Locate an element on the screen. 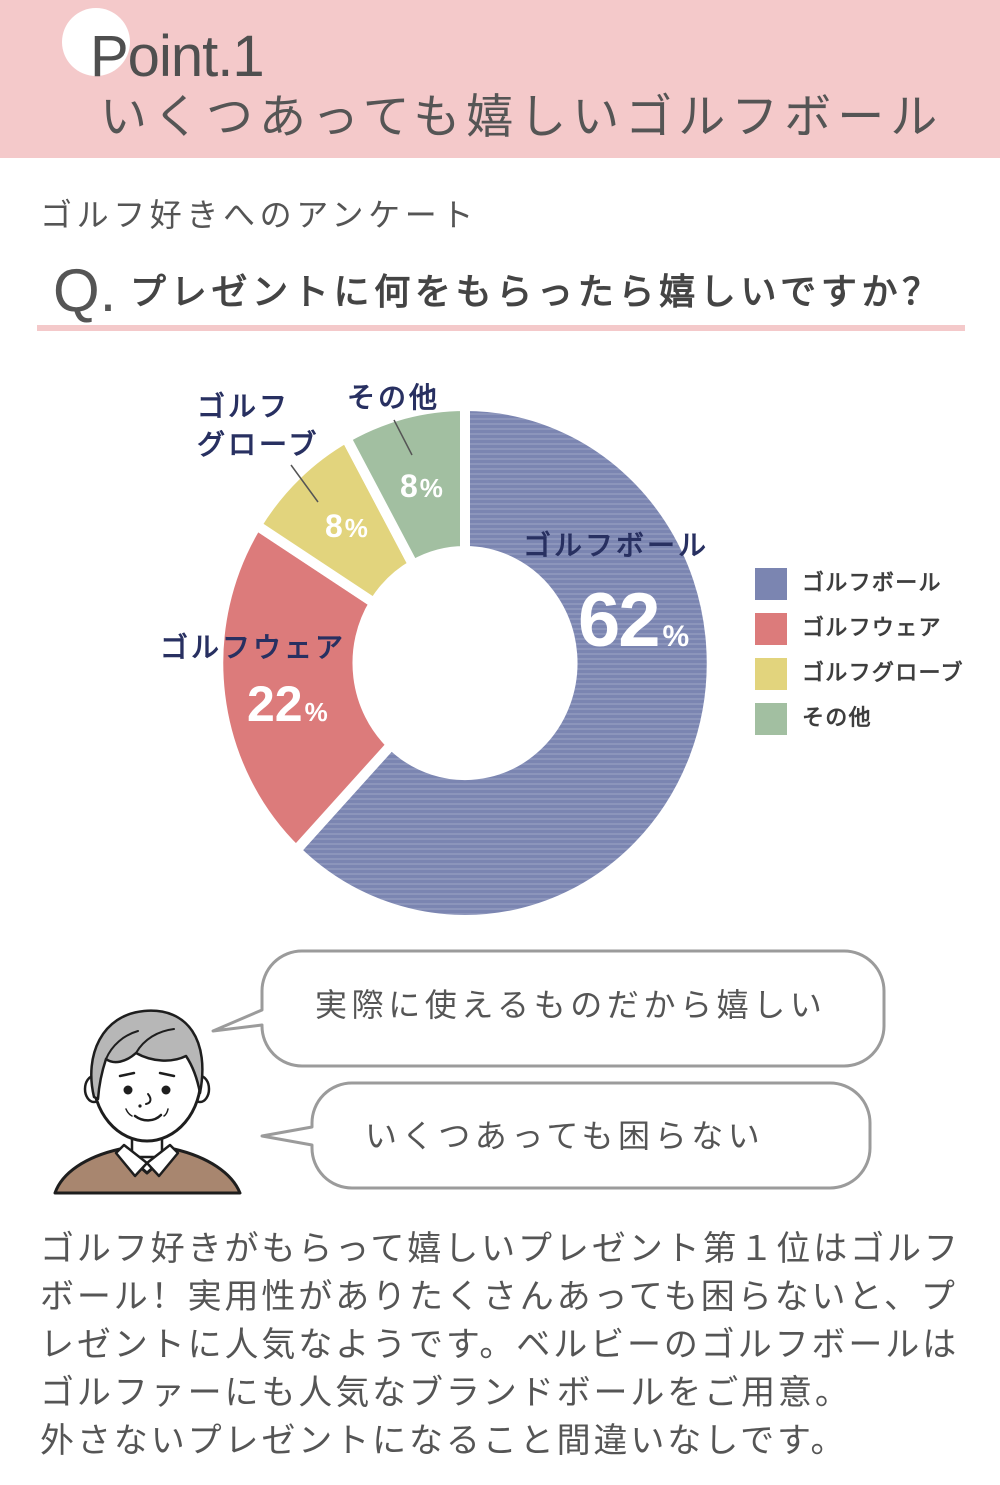 The width and height of the screenshot is (1000, 1485). slice-golf-ball is located at coordinates (504, 663).